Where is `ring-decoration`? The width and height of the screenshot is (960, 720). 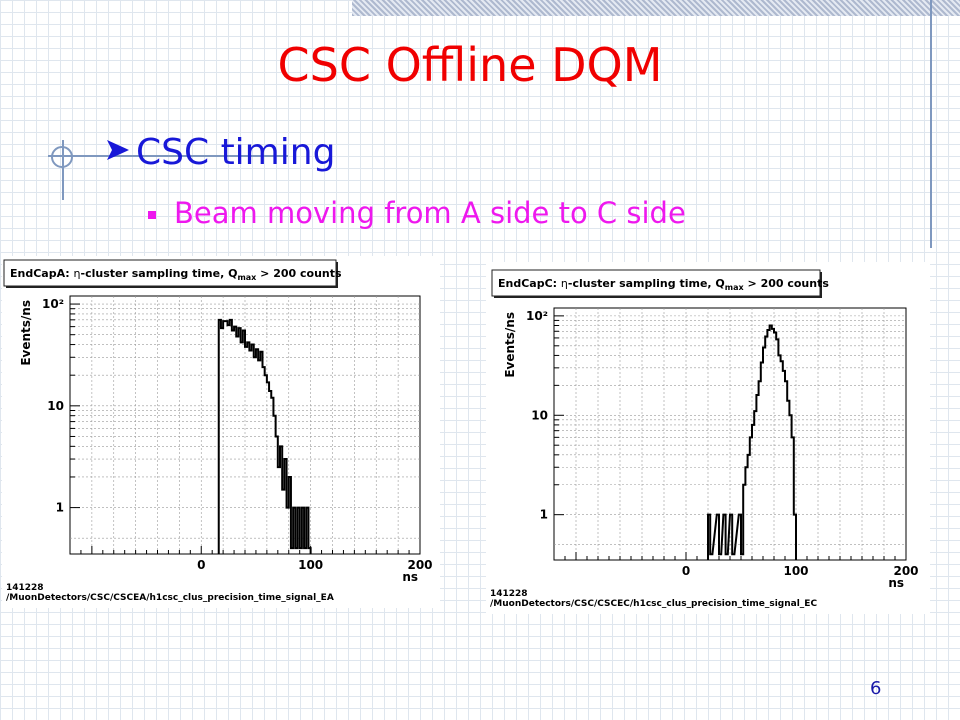 ring-decoration is located at coordinates (62, 157).